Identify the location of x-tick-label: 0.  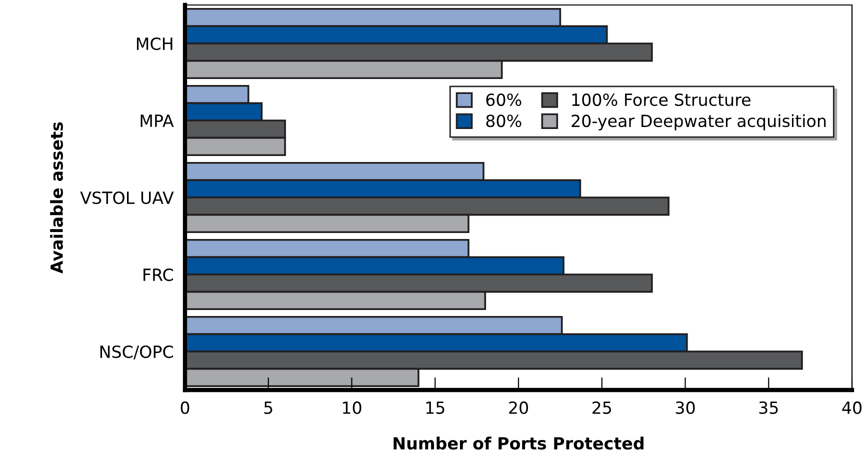
(185, 407).